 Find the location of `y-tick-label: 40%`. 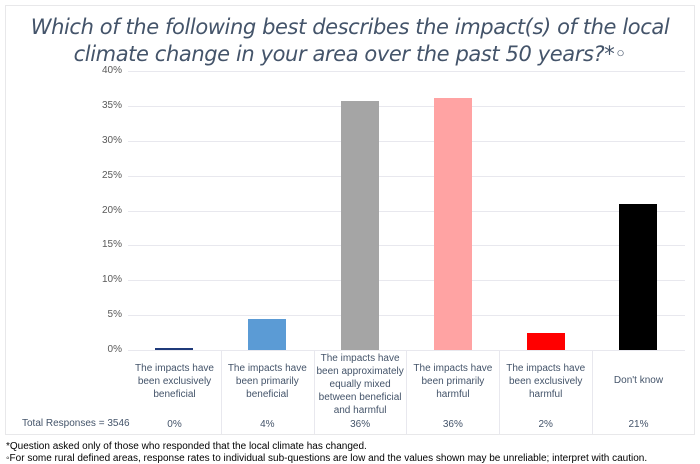

y-tick-label: 40% is located at coordinates (111, 70).